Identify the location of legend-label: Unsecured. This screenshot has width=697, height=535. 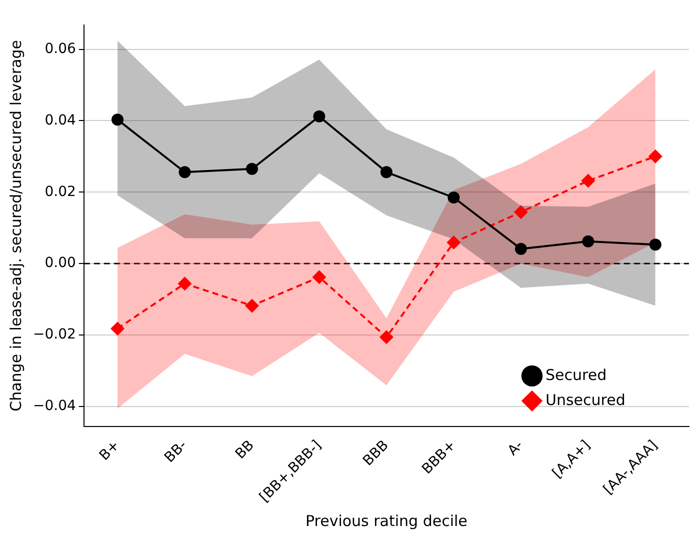
(586, 399).